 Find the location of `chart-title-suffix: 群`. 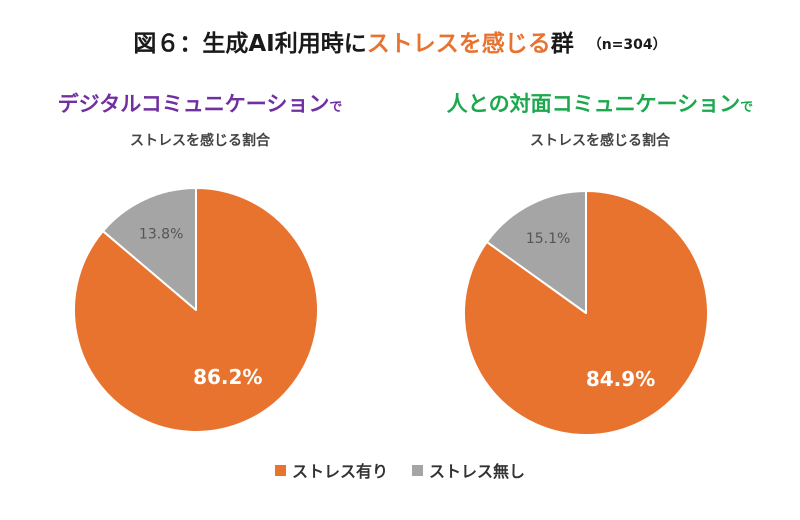

chart-title-suffix: 群 is located at coordinates (562, 44).